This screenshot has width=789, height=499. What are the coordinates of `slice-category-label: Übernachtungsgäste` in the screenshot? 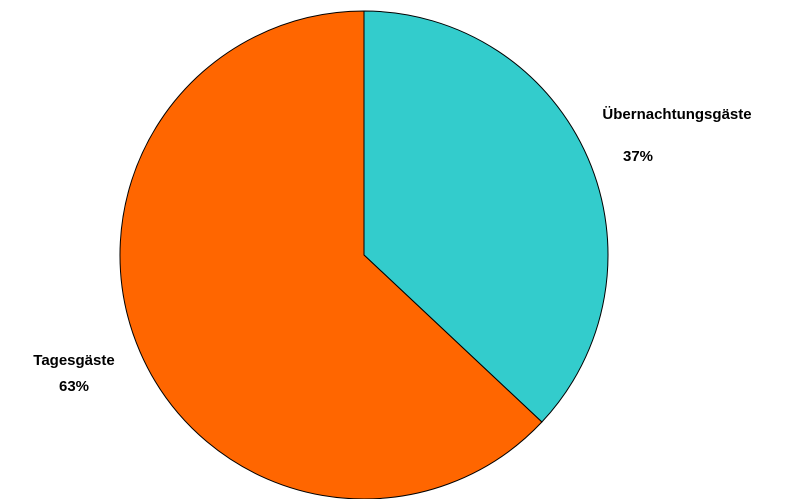 It's located at (676, 114).